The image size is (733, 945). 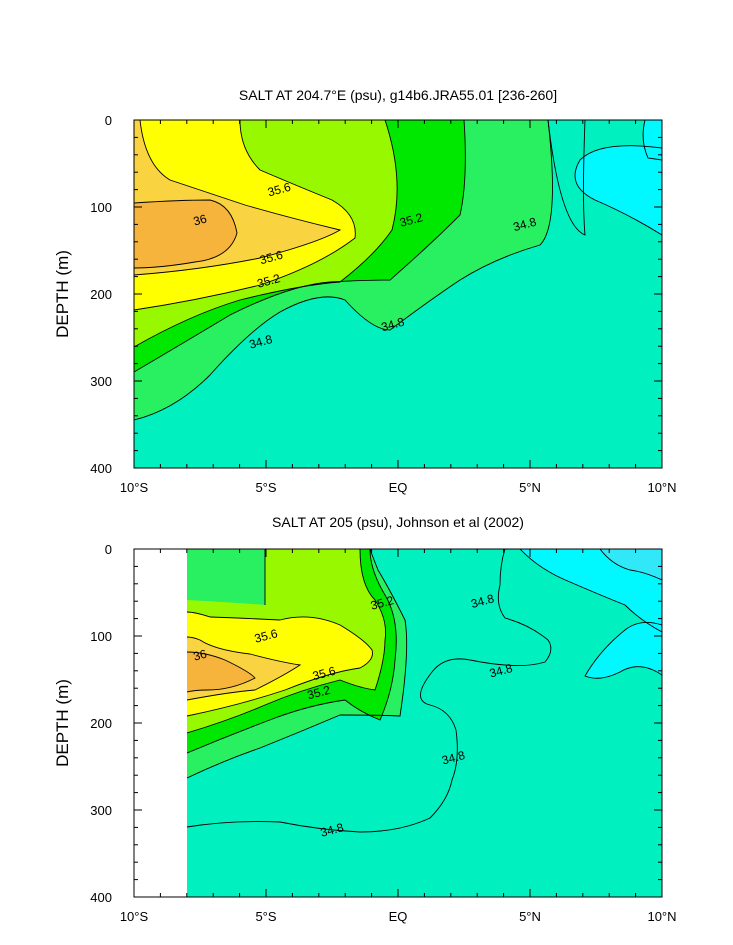 I want to click on contour-line-34-6-north, so click(x=590, y=591).